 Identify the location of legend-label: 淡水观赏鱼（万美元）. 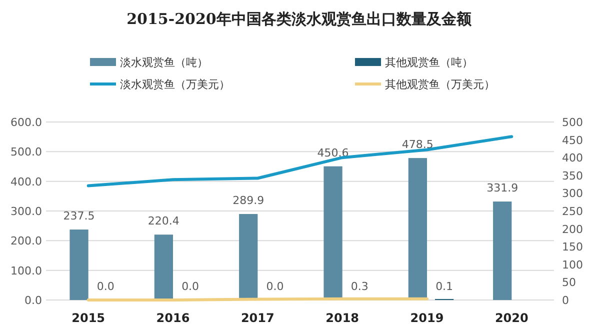
(175, 84).